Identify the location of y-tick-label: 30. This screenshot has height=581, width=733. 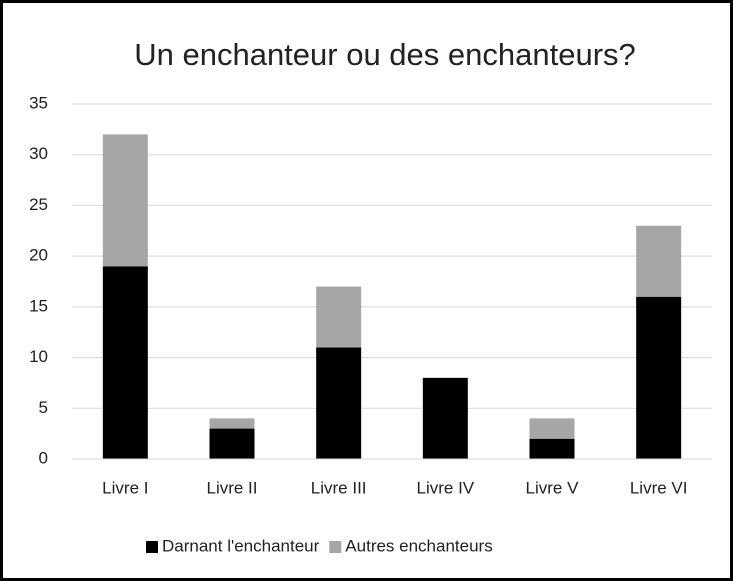
(38, 153).